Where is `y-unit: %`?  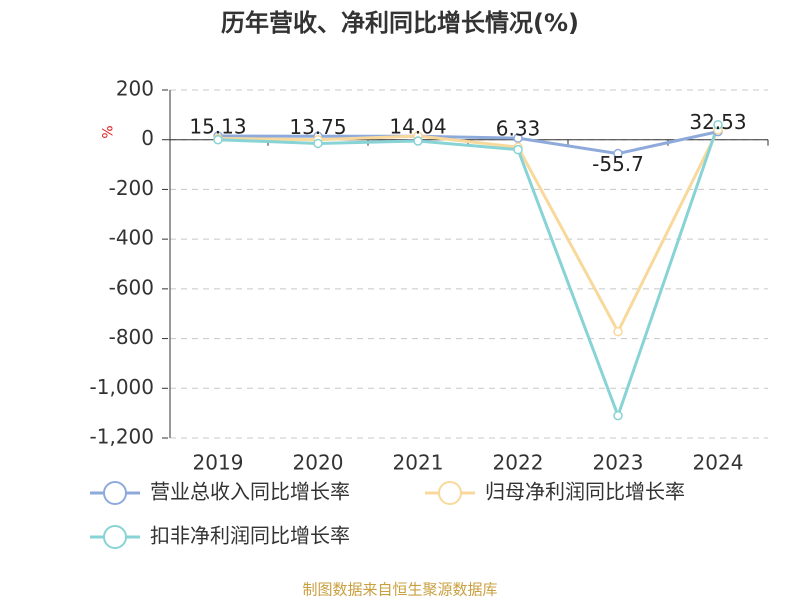
y-unit: % is located at coordinates (106, 131).